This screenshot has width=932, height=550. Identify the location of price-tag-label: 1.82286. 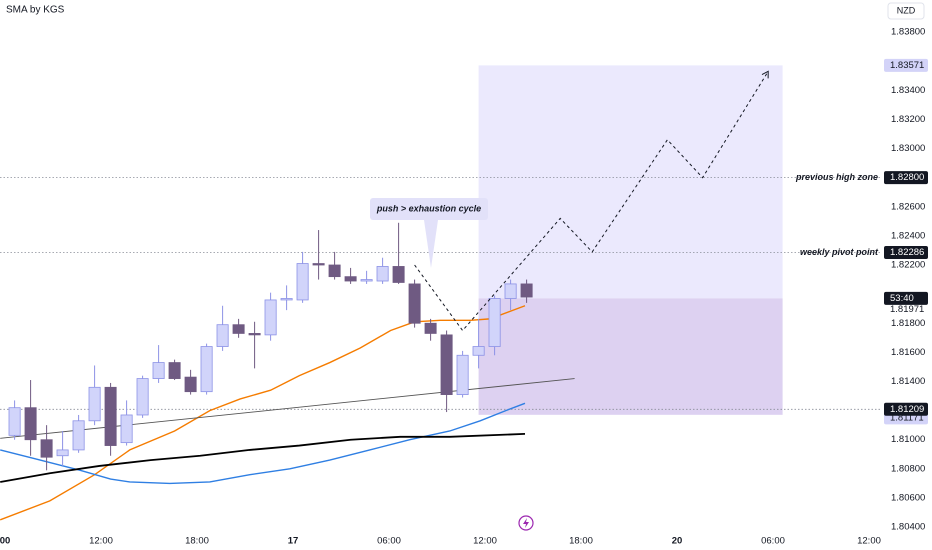
(907, 252).